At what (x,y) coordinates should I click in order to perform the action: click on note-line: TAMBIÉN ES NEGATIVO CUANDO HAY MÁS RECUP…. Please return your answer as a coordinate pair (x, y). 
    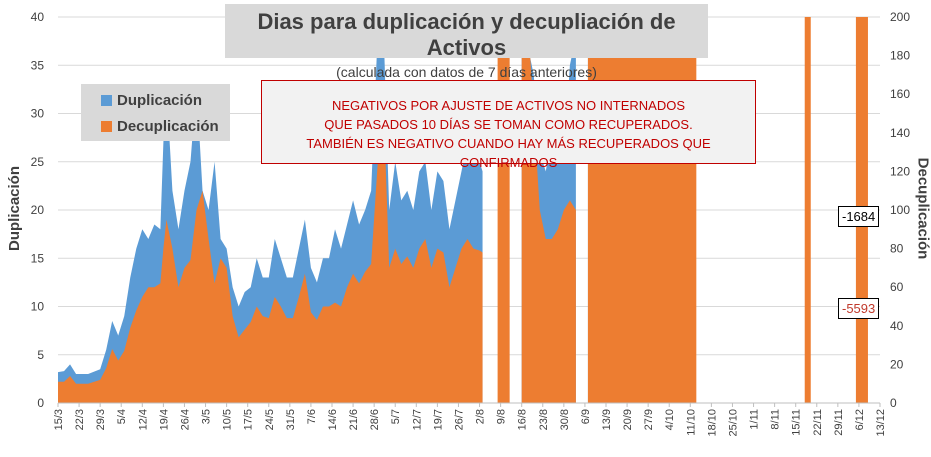
    Looking at the image, I should click on (508, 153).